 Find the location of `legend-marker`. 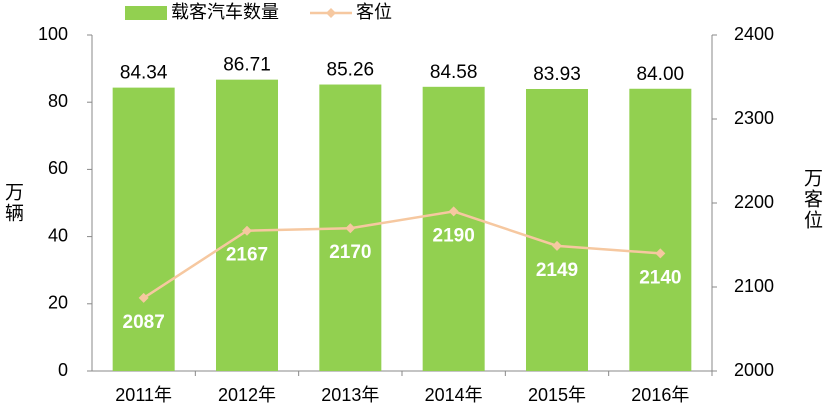

legend-marker is located at coordinates (331, 13).